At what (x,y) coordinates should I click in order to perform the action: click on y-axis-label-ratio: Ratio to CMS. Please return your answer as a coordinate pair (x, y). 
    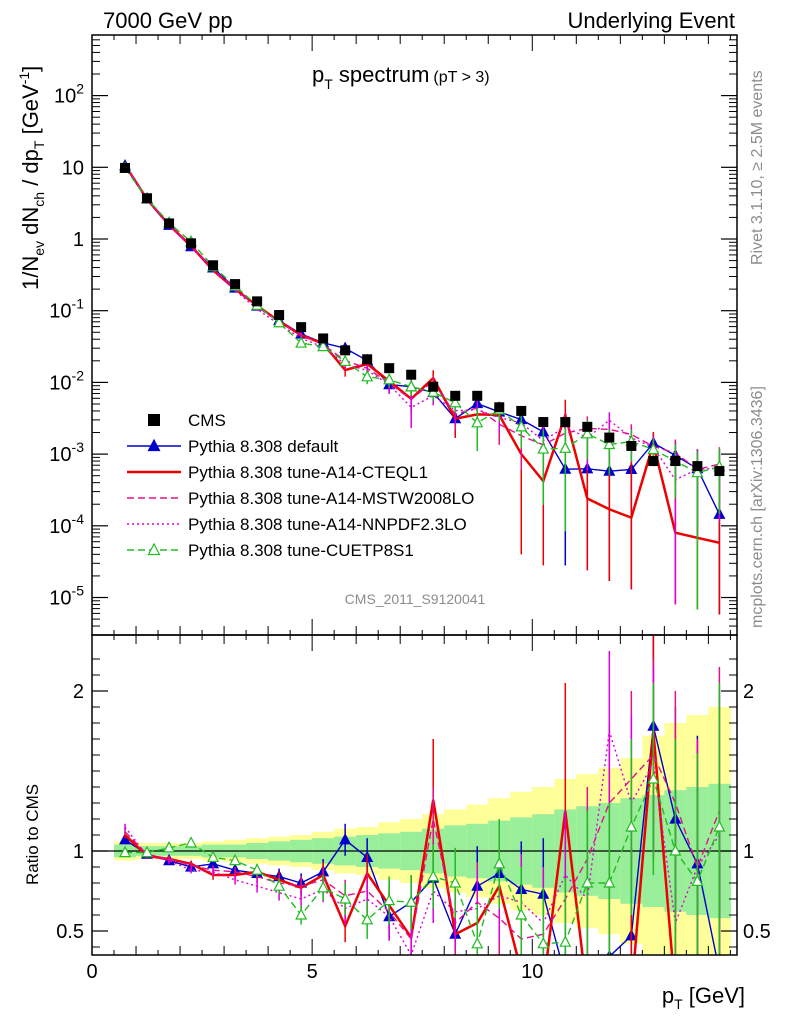
    Looking at the image, I should click on (32, 834).